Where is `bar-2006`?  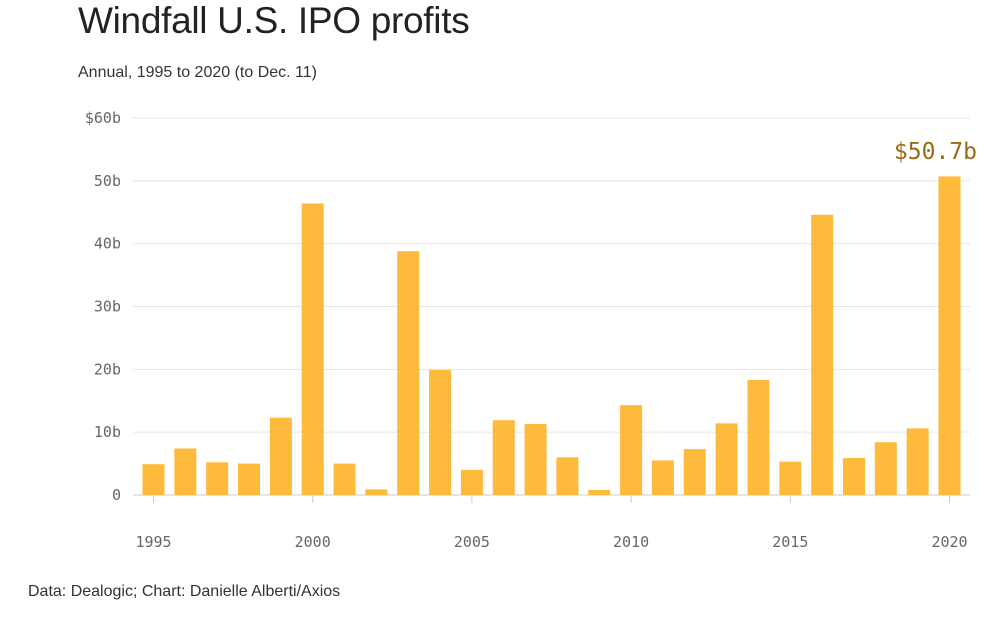
bar-2006 is located at coordinates (503, 457).